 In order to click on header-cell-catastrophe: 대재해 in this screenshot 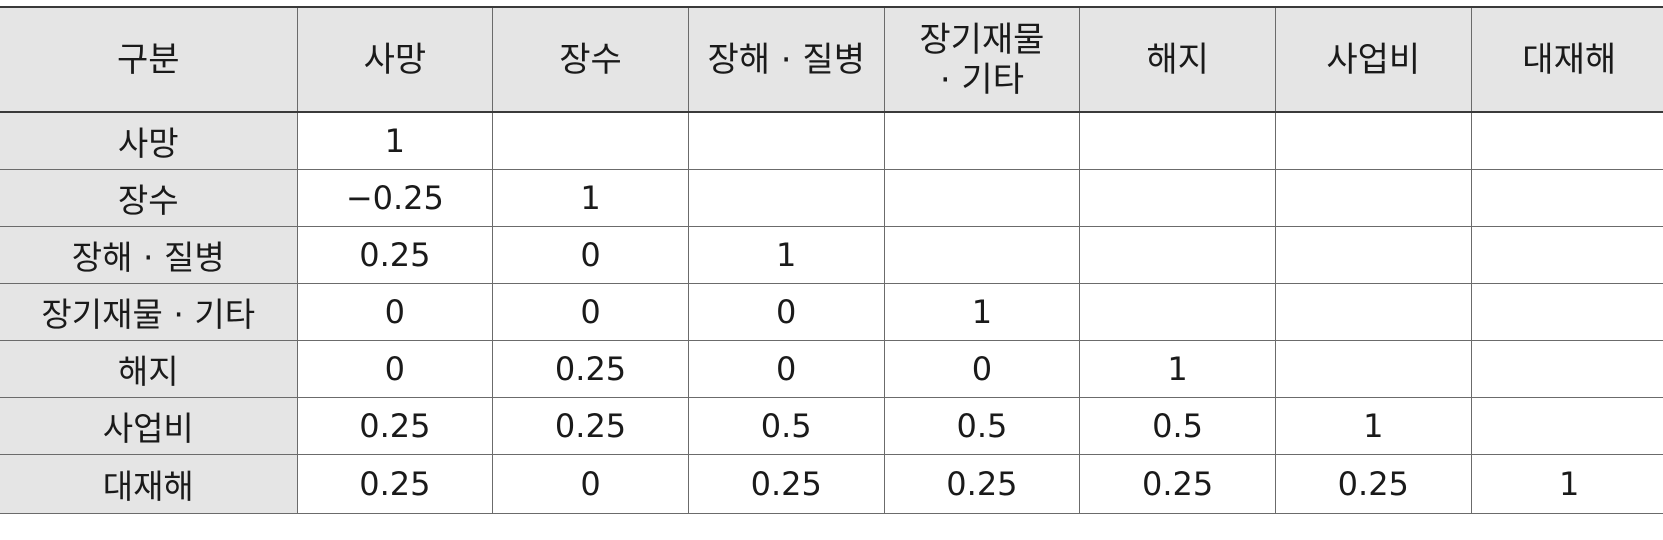, I will do `click(1566, 59)`.